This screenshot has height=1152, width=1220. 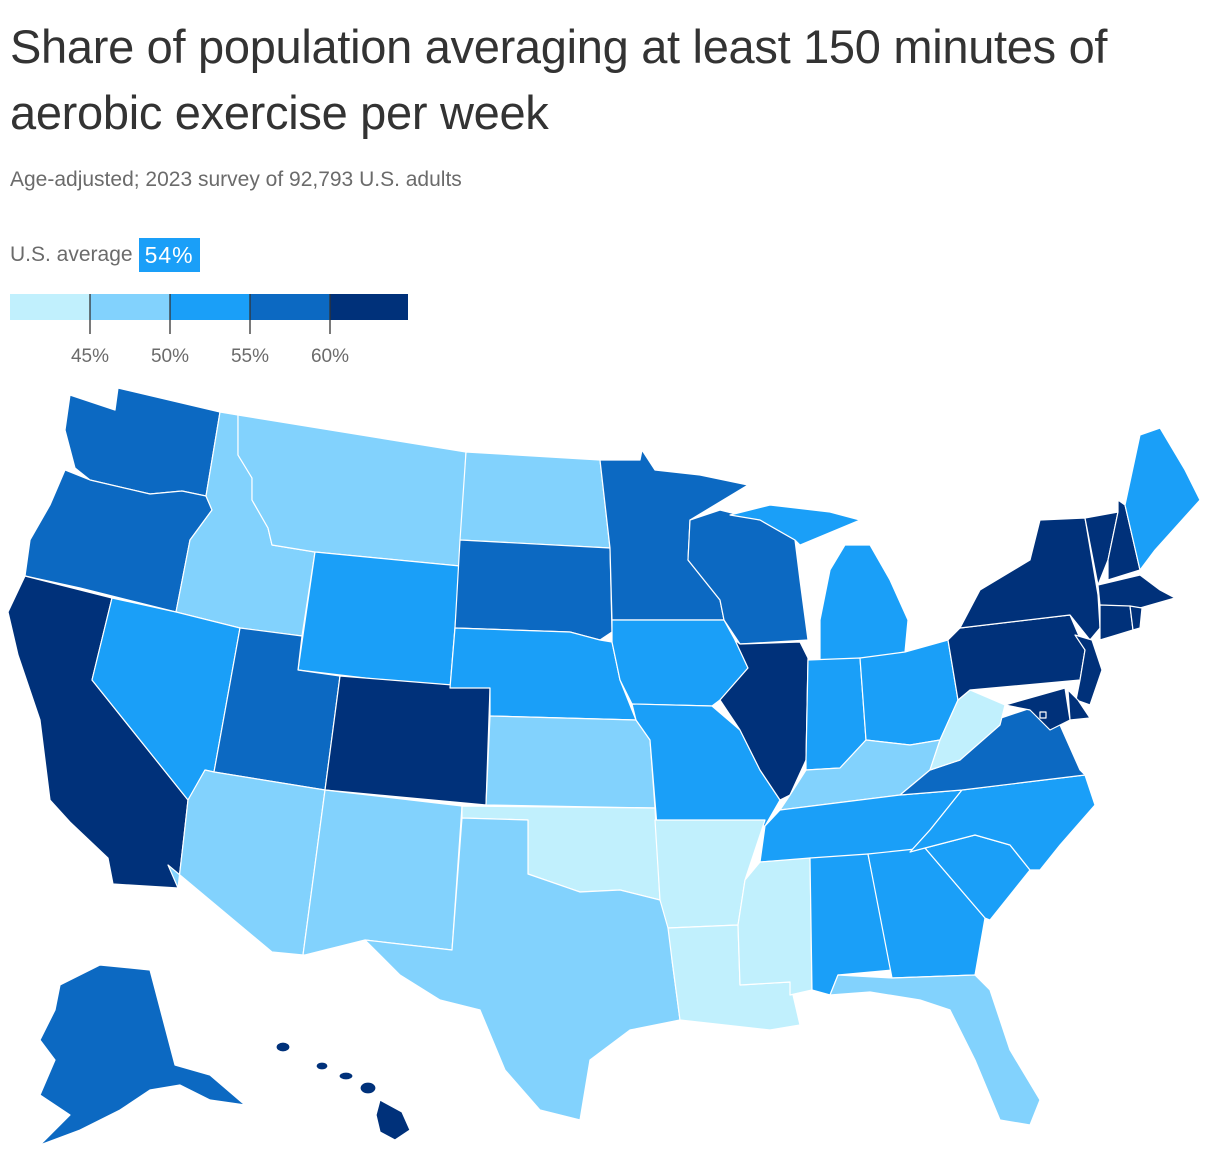 What do you see at coordinates (1016, 657) in the screenshot?
I see `state-pa` at bounding box center [1016, 657].